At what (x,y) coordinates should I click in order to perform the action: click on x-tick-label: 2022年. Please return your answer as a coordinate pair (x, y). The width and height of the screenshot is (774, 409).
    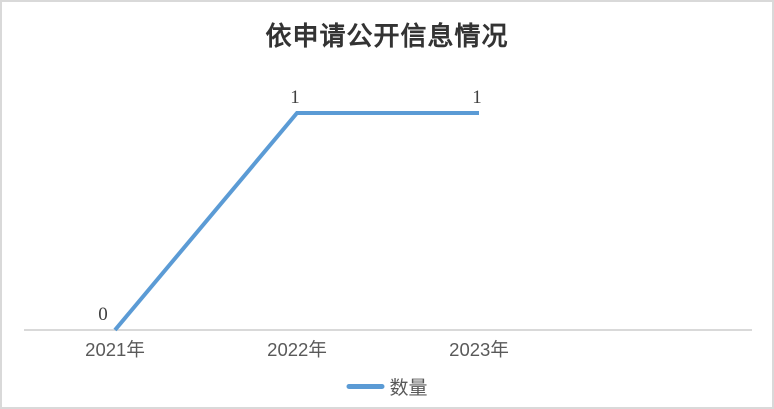
    Looking at the image, I should click on (297, 349).